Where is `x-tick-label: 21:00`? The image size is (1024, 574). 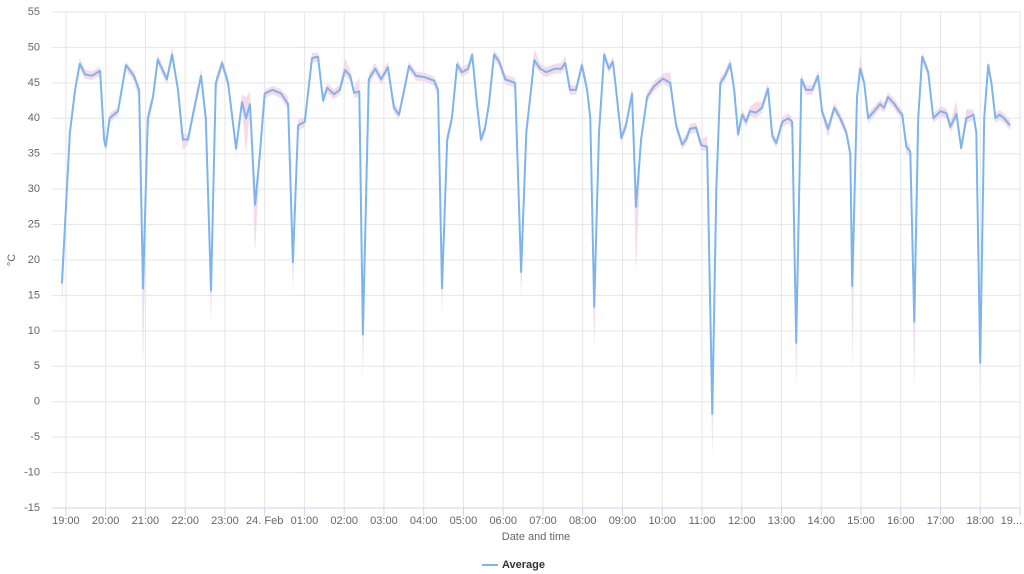 x-tick-label: 21:00 is located at coordinates (146, 521).